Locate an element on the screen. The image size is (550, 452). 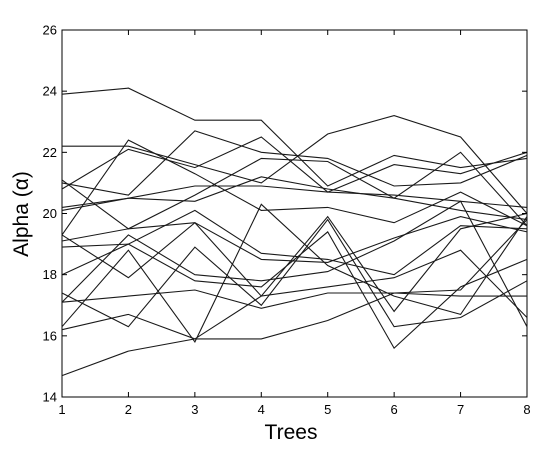
y-tick-label: 14 is located at coordinates (50, 397).